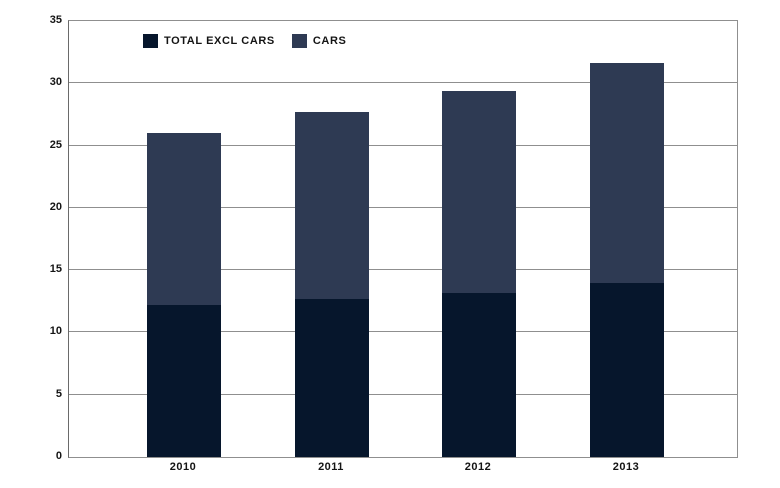 Image resolution: width=780 pixels, height=488 pixels. Describe the element at coordinates (184, 381) in the screenshot. I see `bar-2010-total-excl-cars` at that location.